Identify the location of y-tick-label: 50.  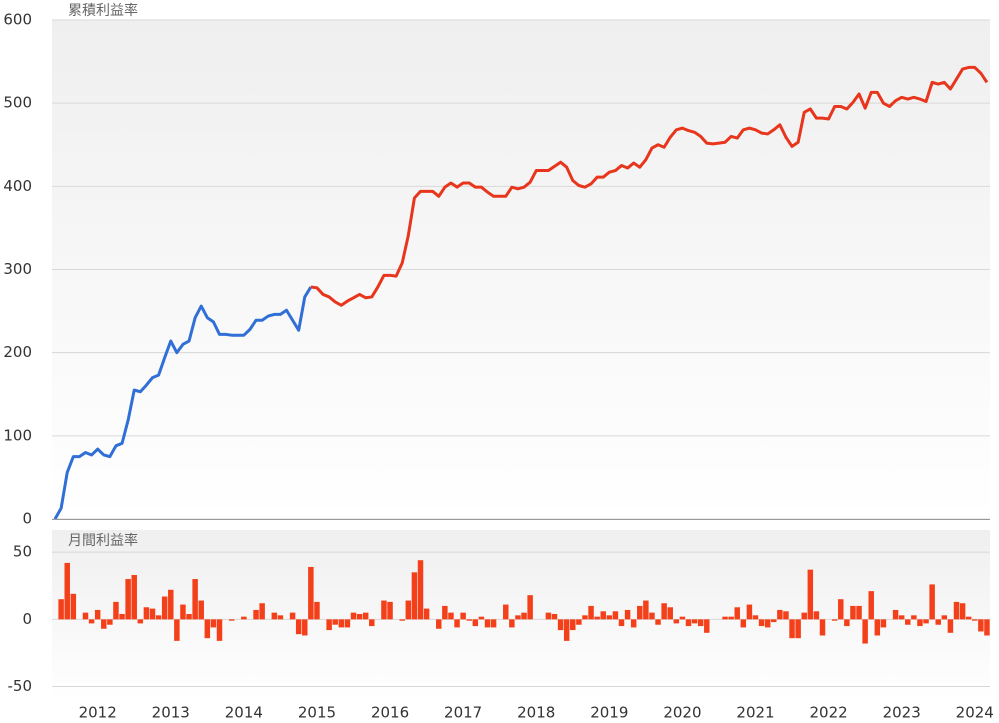
(22, 552).